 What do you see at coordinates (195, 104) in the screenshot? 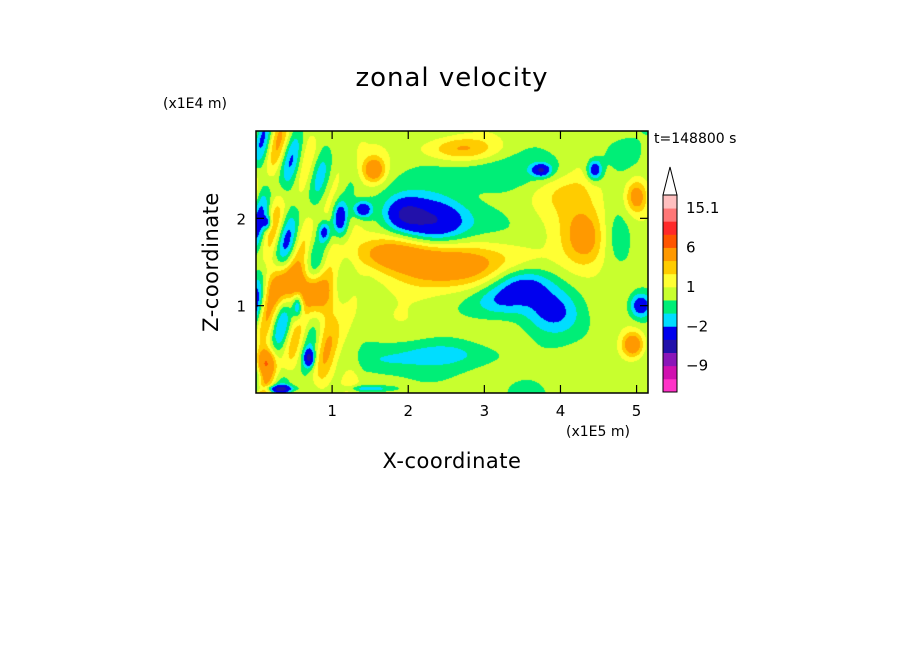
I see `y-scale-label: (x1E4 m)` at bounding box center [195, 104].